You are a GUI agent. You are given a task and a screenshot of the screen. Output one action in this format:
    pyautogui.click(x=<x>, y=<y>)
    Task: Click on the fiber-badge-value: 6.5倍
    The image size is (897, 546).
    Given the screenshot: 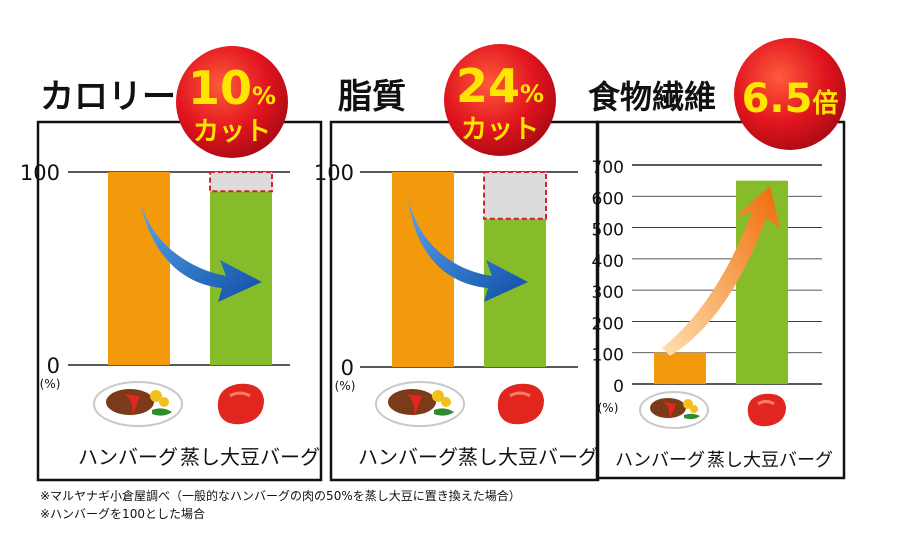 What is the action you would take?
    pyautogui.click(x=790, y=99)
    